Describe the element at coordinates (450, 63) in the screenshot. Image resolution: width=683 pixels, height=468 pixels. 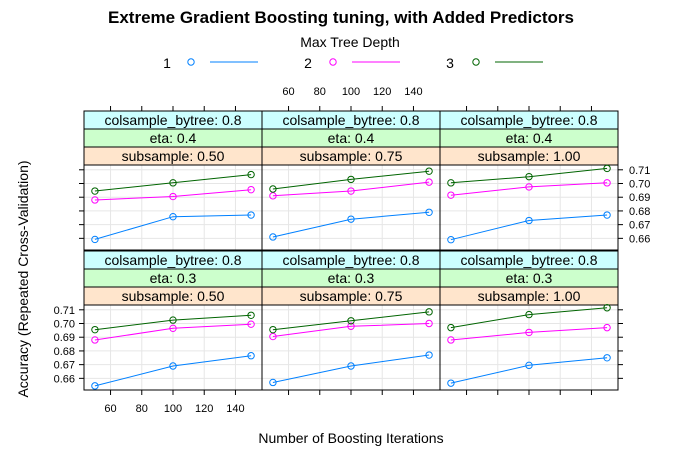
I see `legend-label: 3` at that location.